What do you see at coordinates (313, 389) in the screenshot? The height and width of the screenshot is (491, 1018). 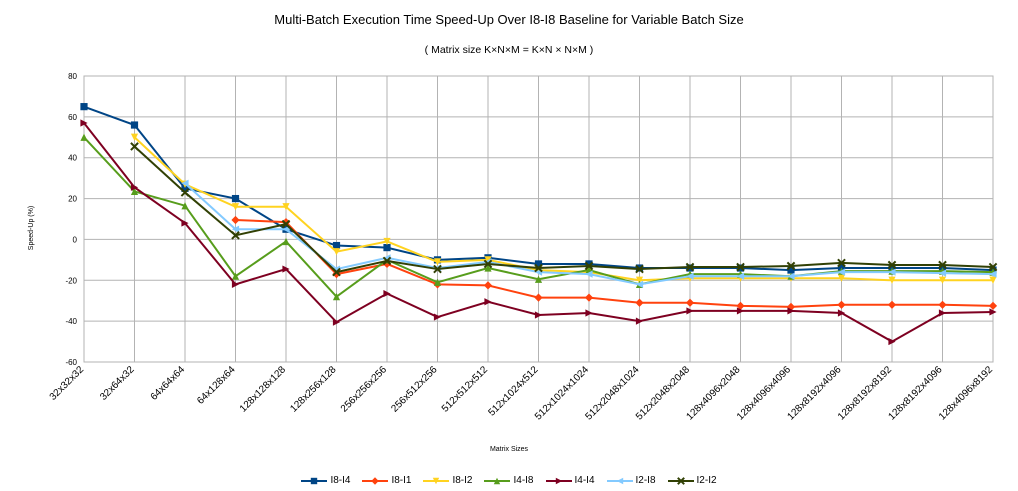 I see `x-tick-label: 128x256x128` at bounding box center [313, 389].